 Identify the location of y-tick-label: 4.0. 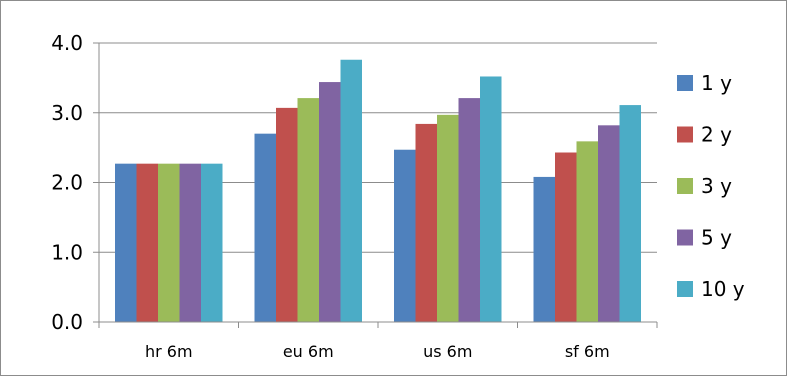
(67, 43).